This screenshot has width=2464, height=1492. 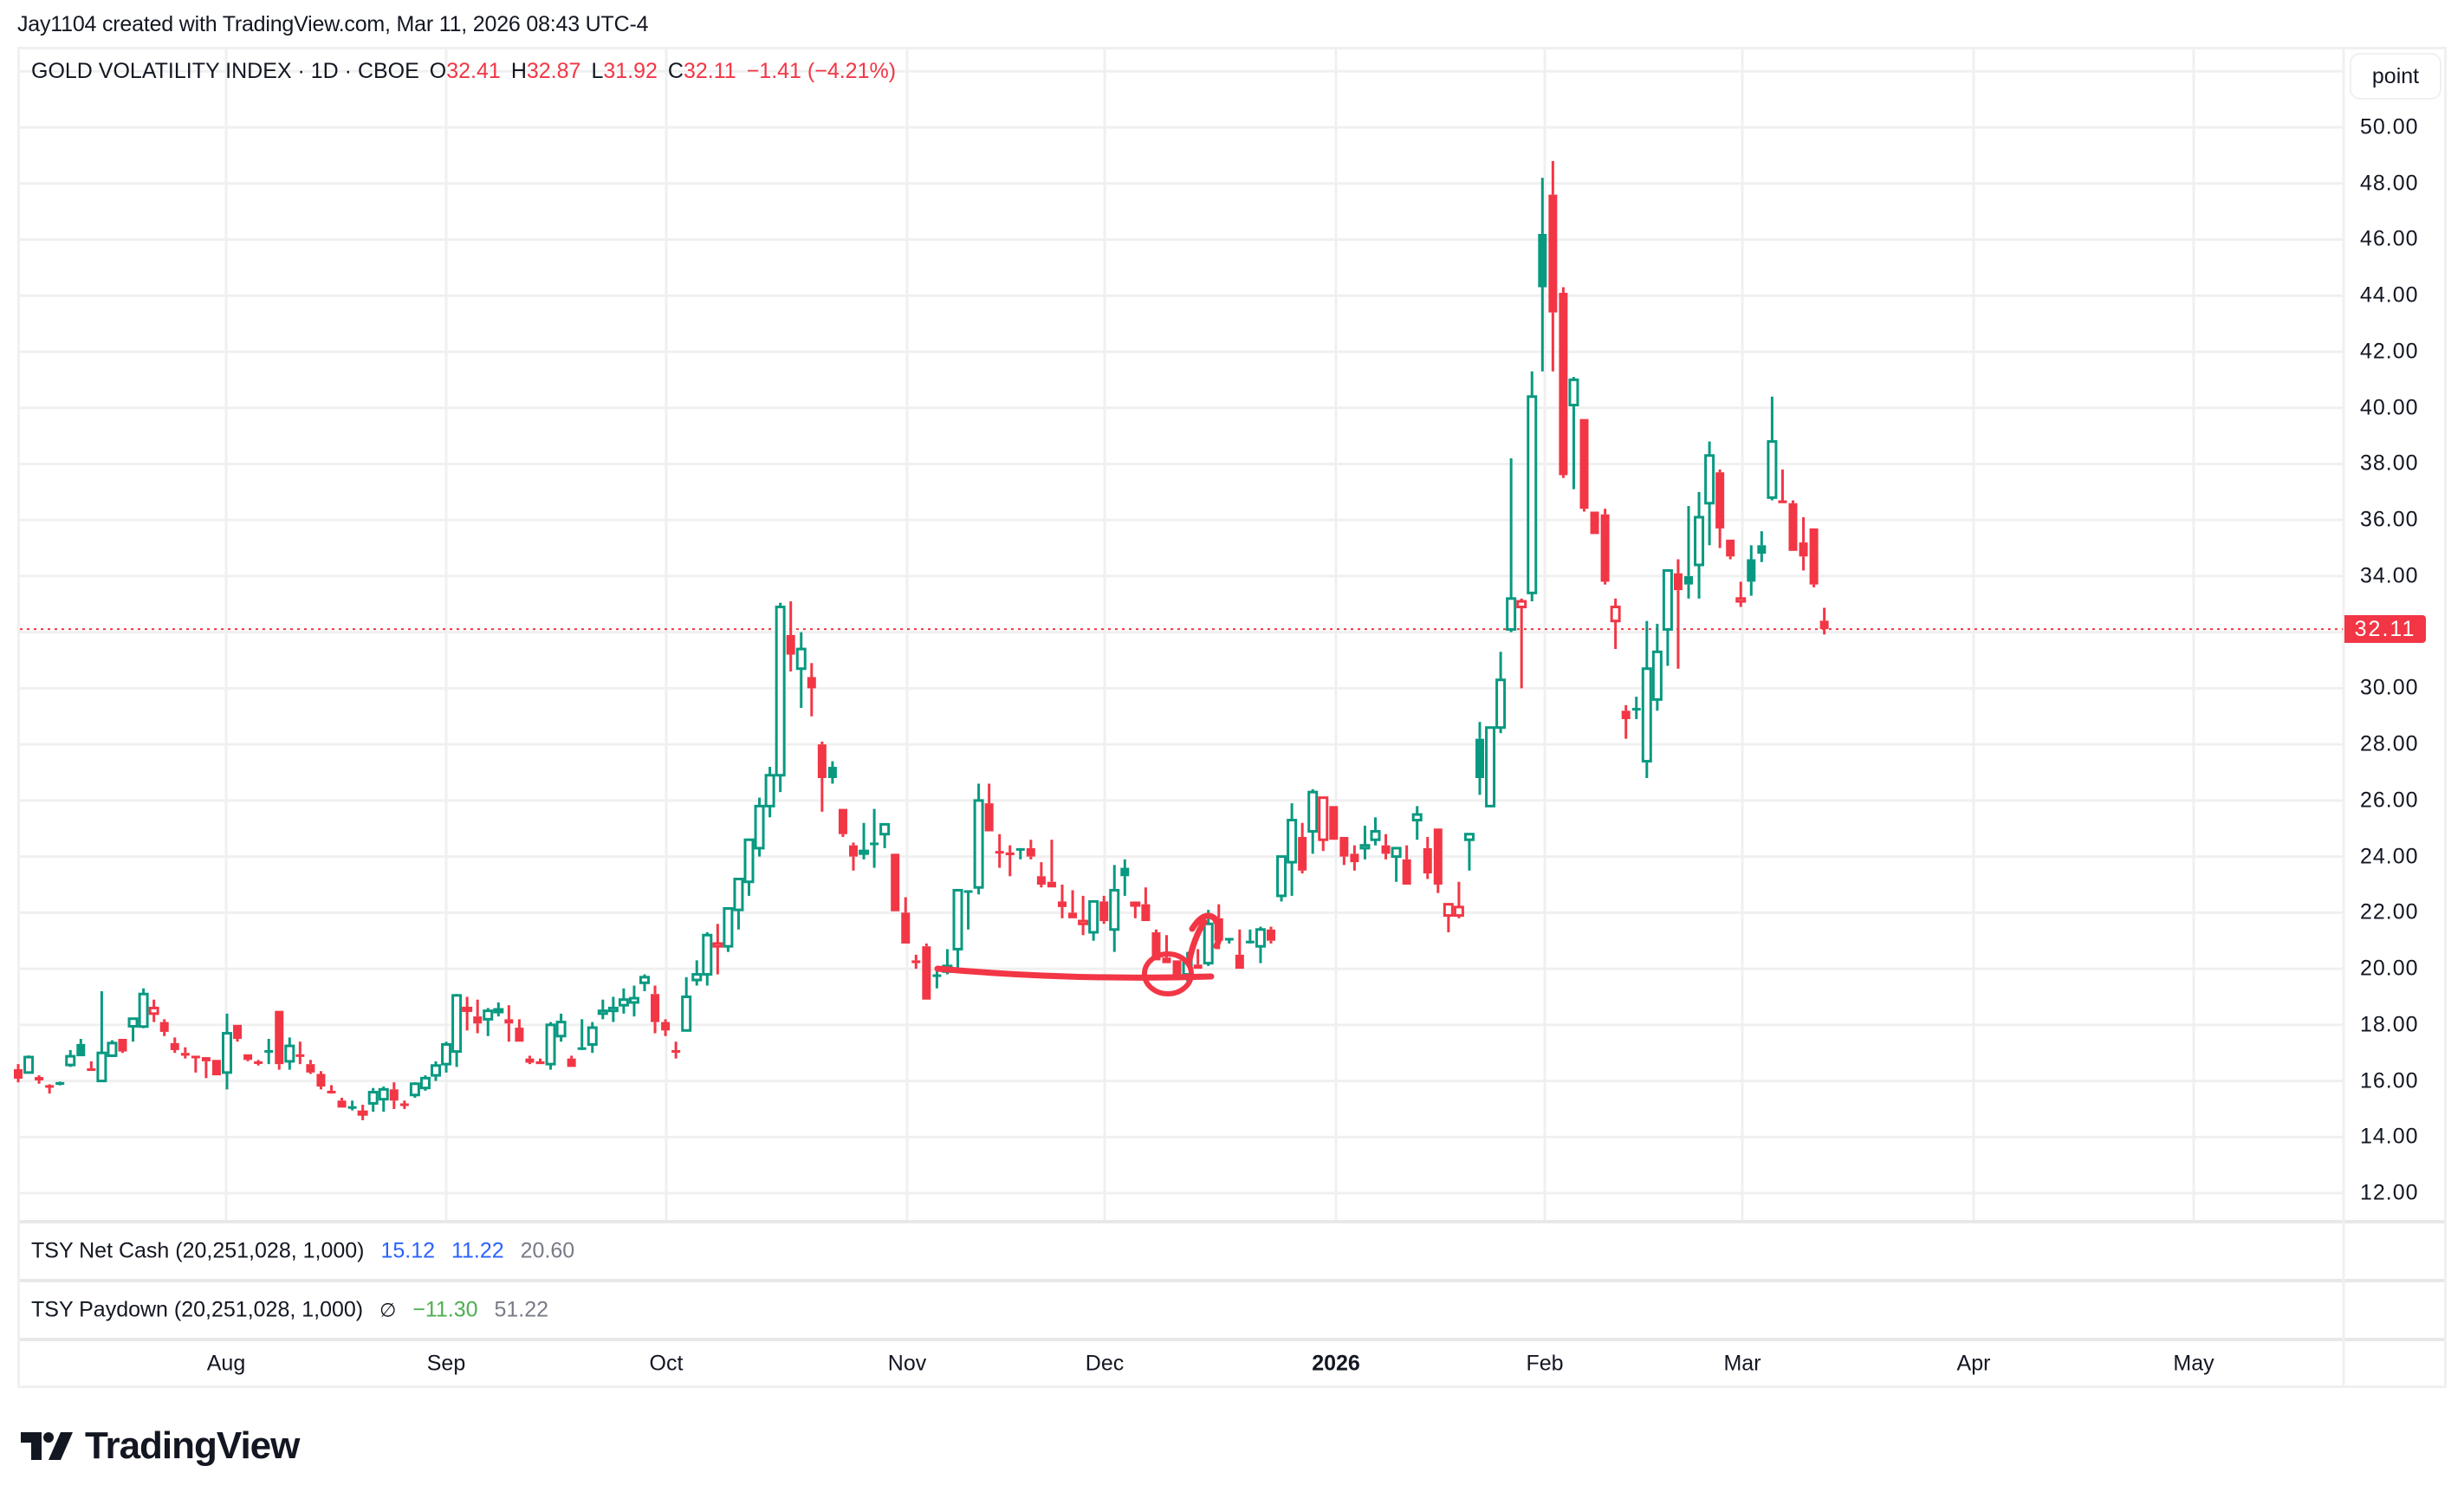 What do you see at coordinates (667, 1363) in the screenshot?
I see `time-axis-label: Oct` at bounding box center [667, 1363].